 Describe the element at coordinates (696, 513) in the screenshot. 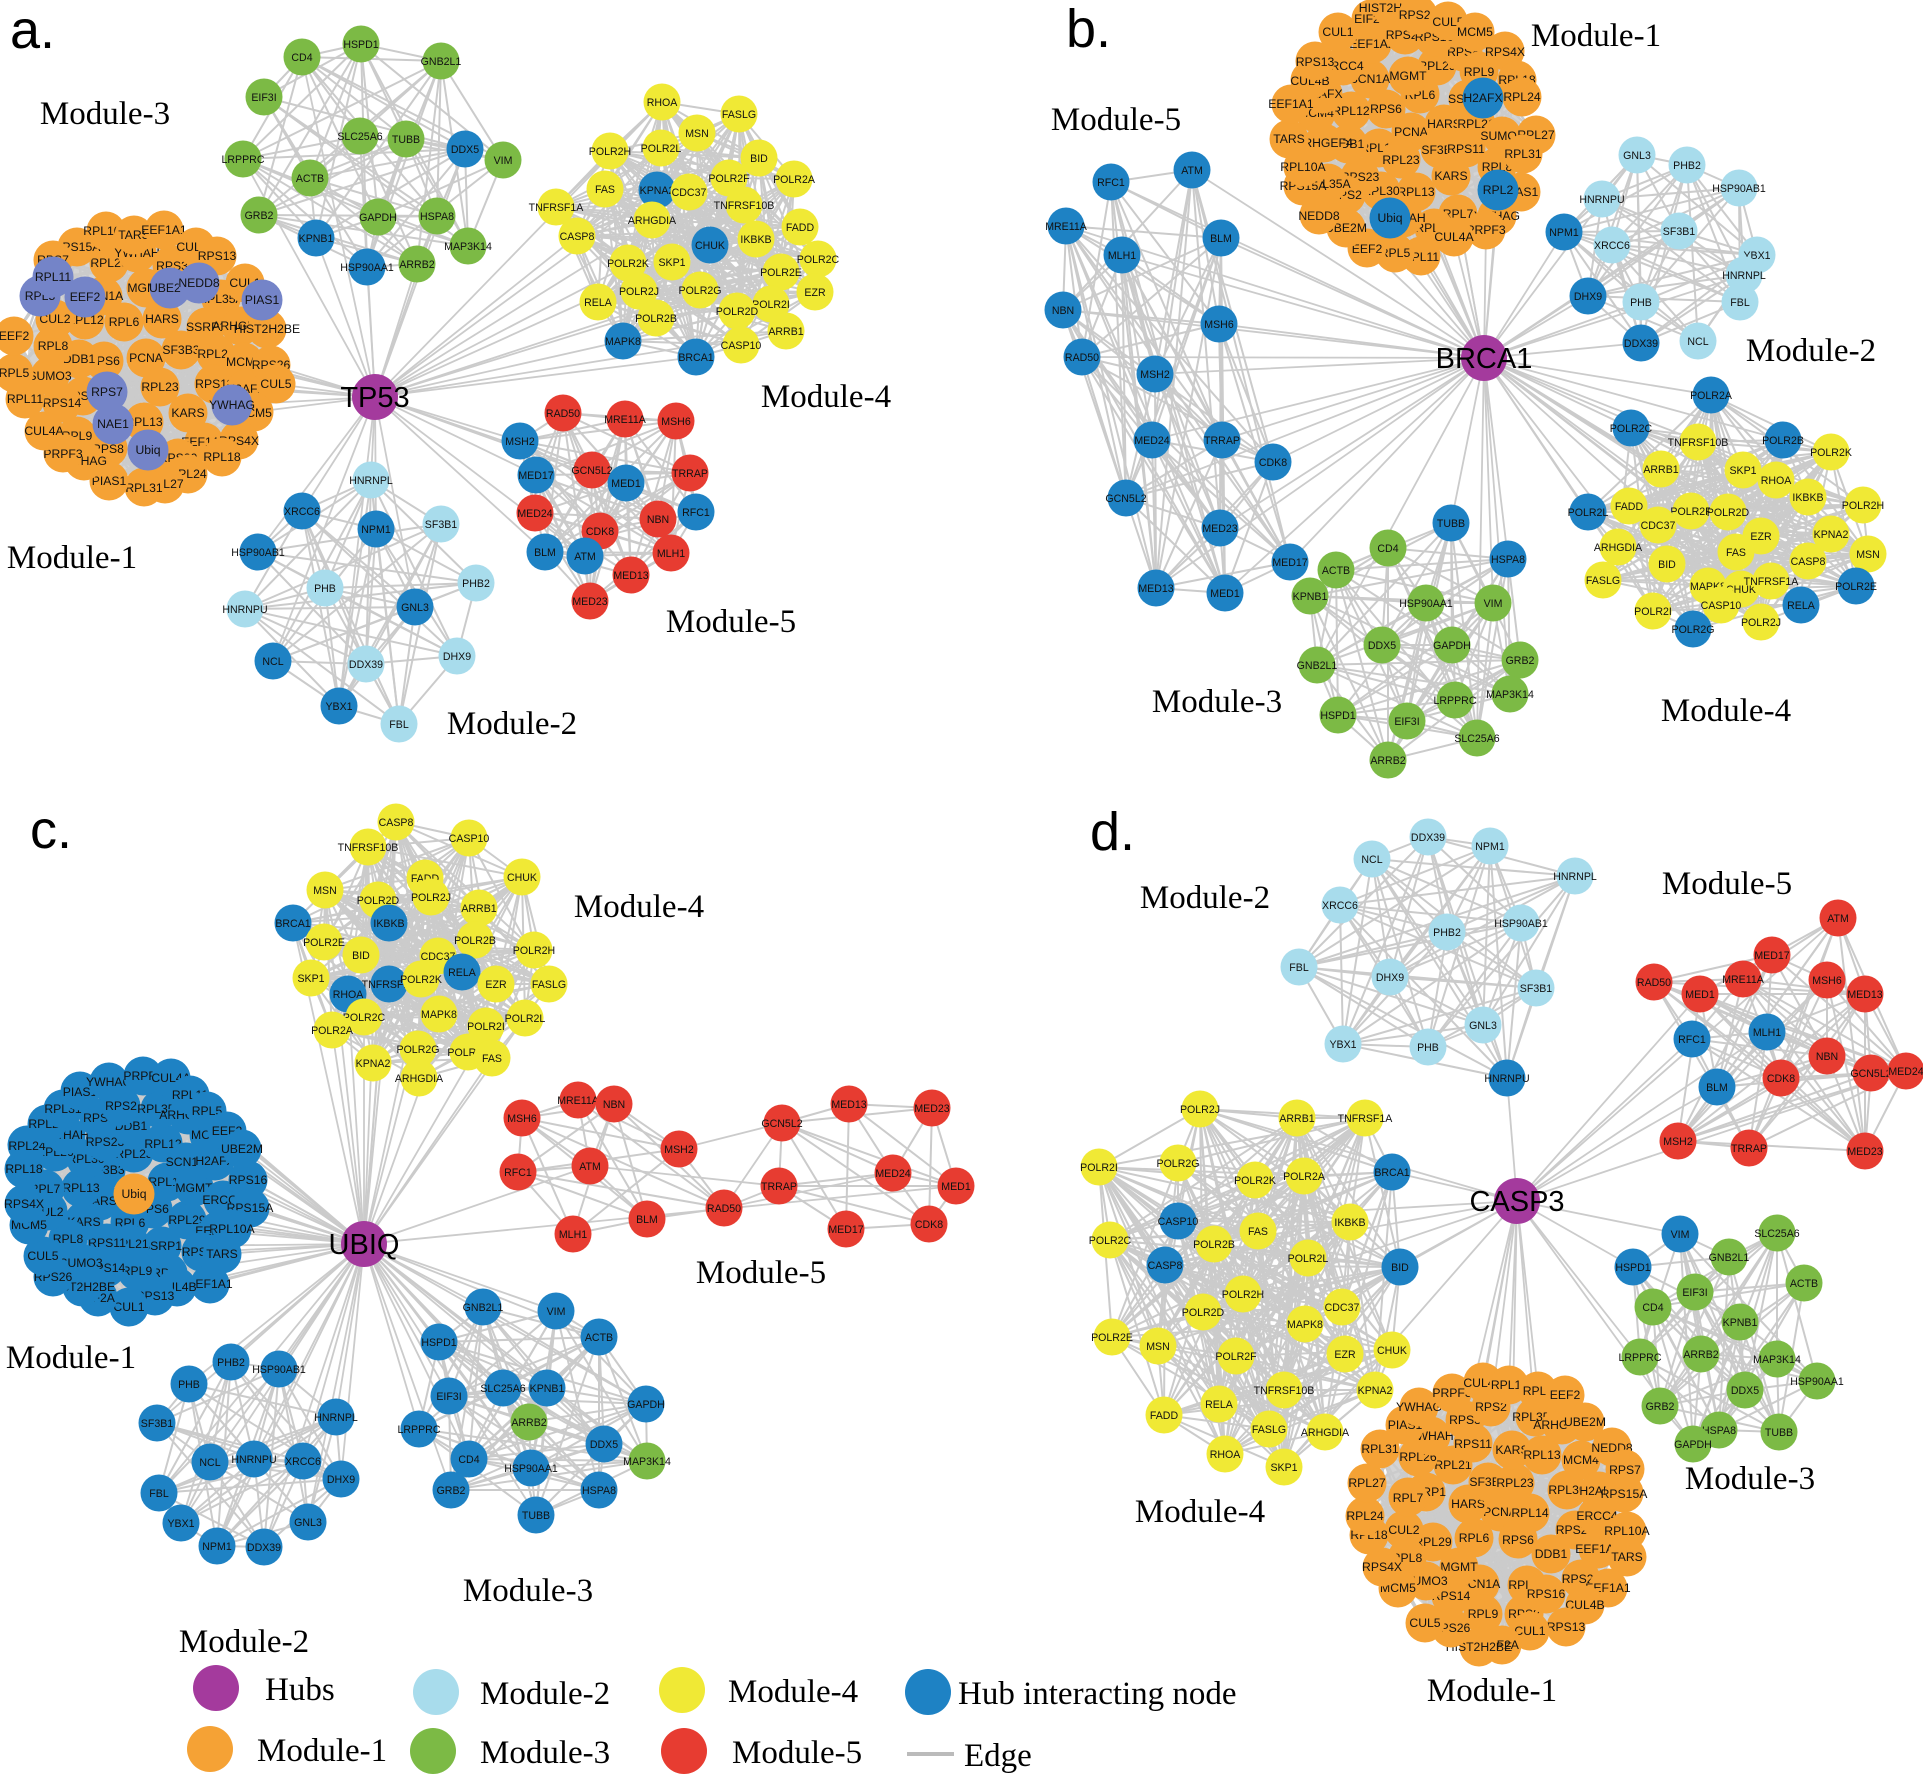

I see `svg-text: RFC1` at that location.